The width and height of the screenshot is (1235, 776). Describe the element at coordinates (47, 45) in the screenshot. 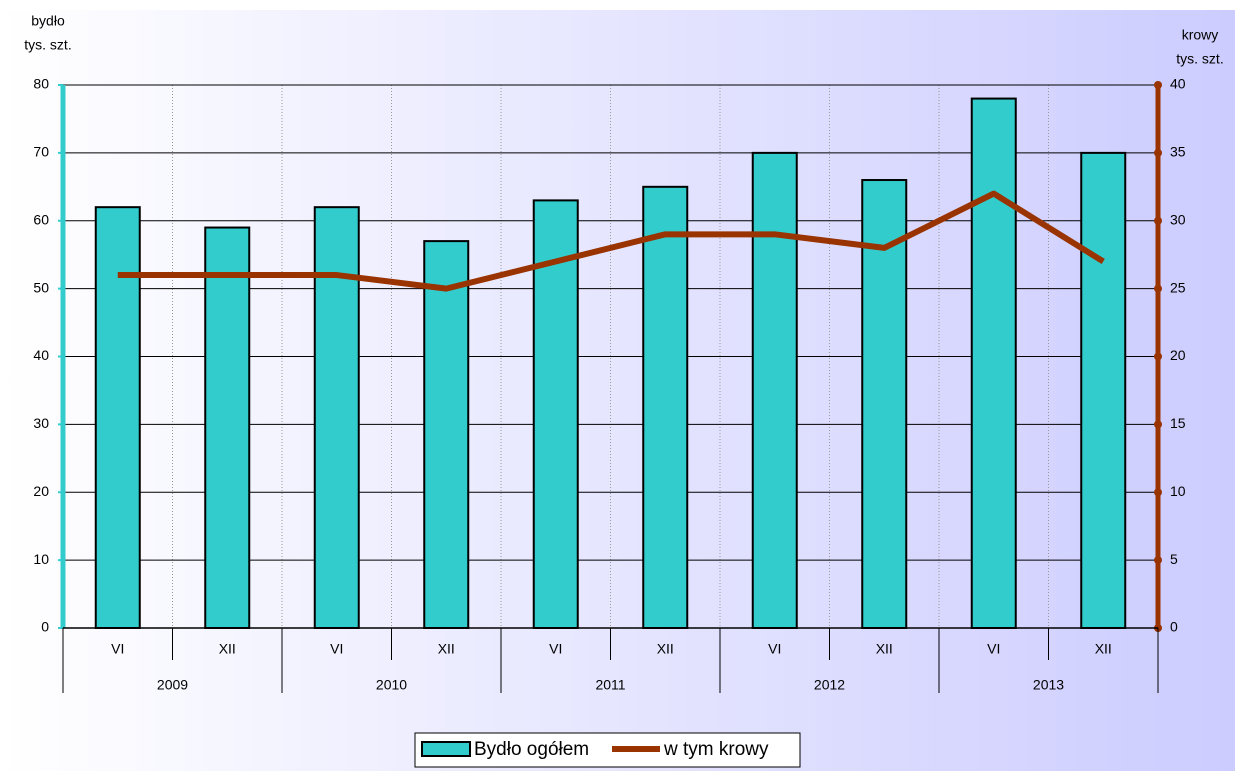

I see `y-axis-label: tys. szt.` at that location.